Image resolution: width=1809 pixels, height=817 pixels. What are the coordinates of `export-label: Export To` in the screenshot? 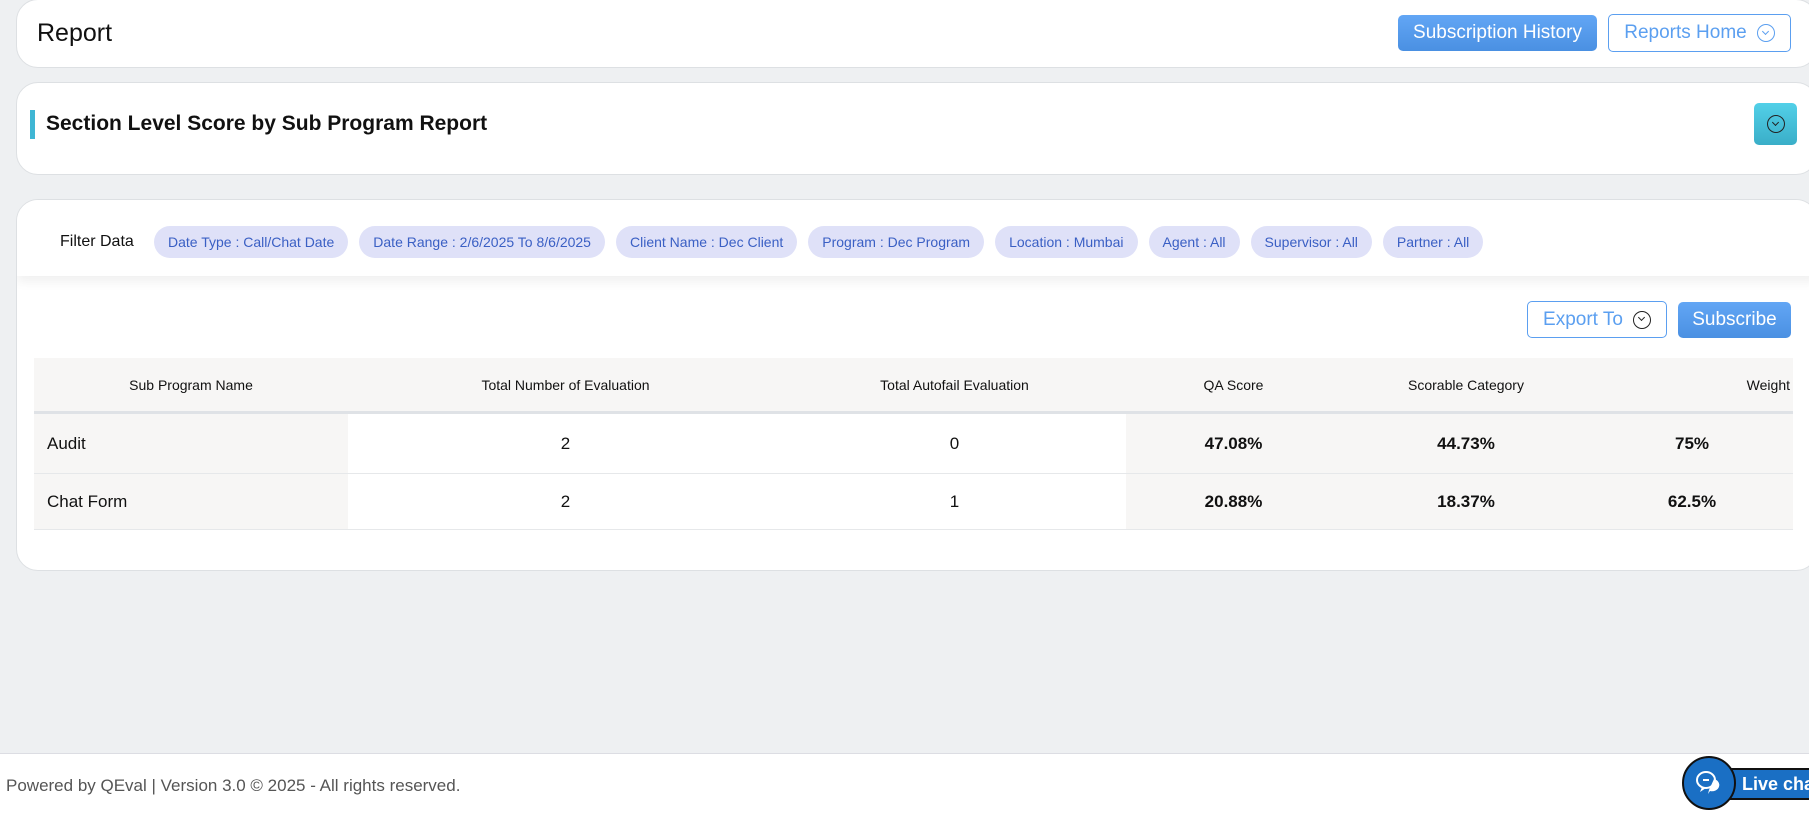 It's located at (1583, 319).